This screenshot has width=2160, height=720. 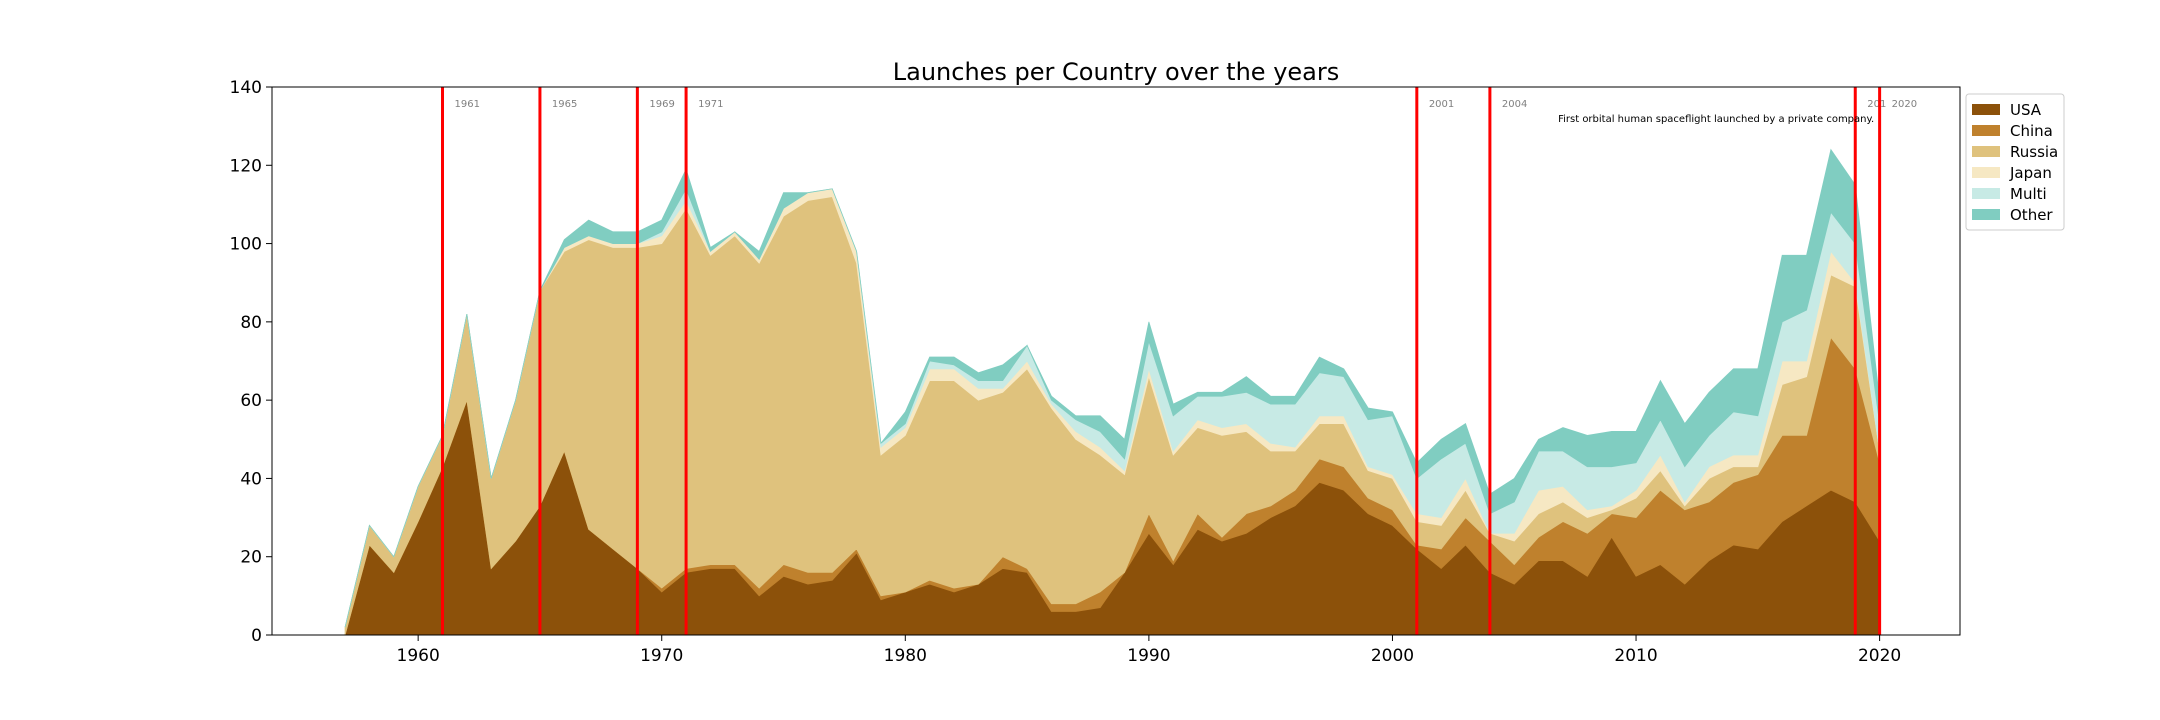 I want to click on y-tick-label-120: 120, so click(x=246, y=166).